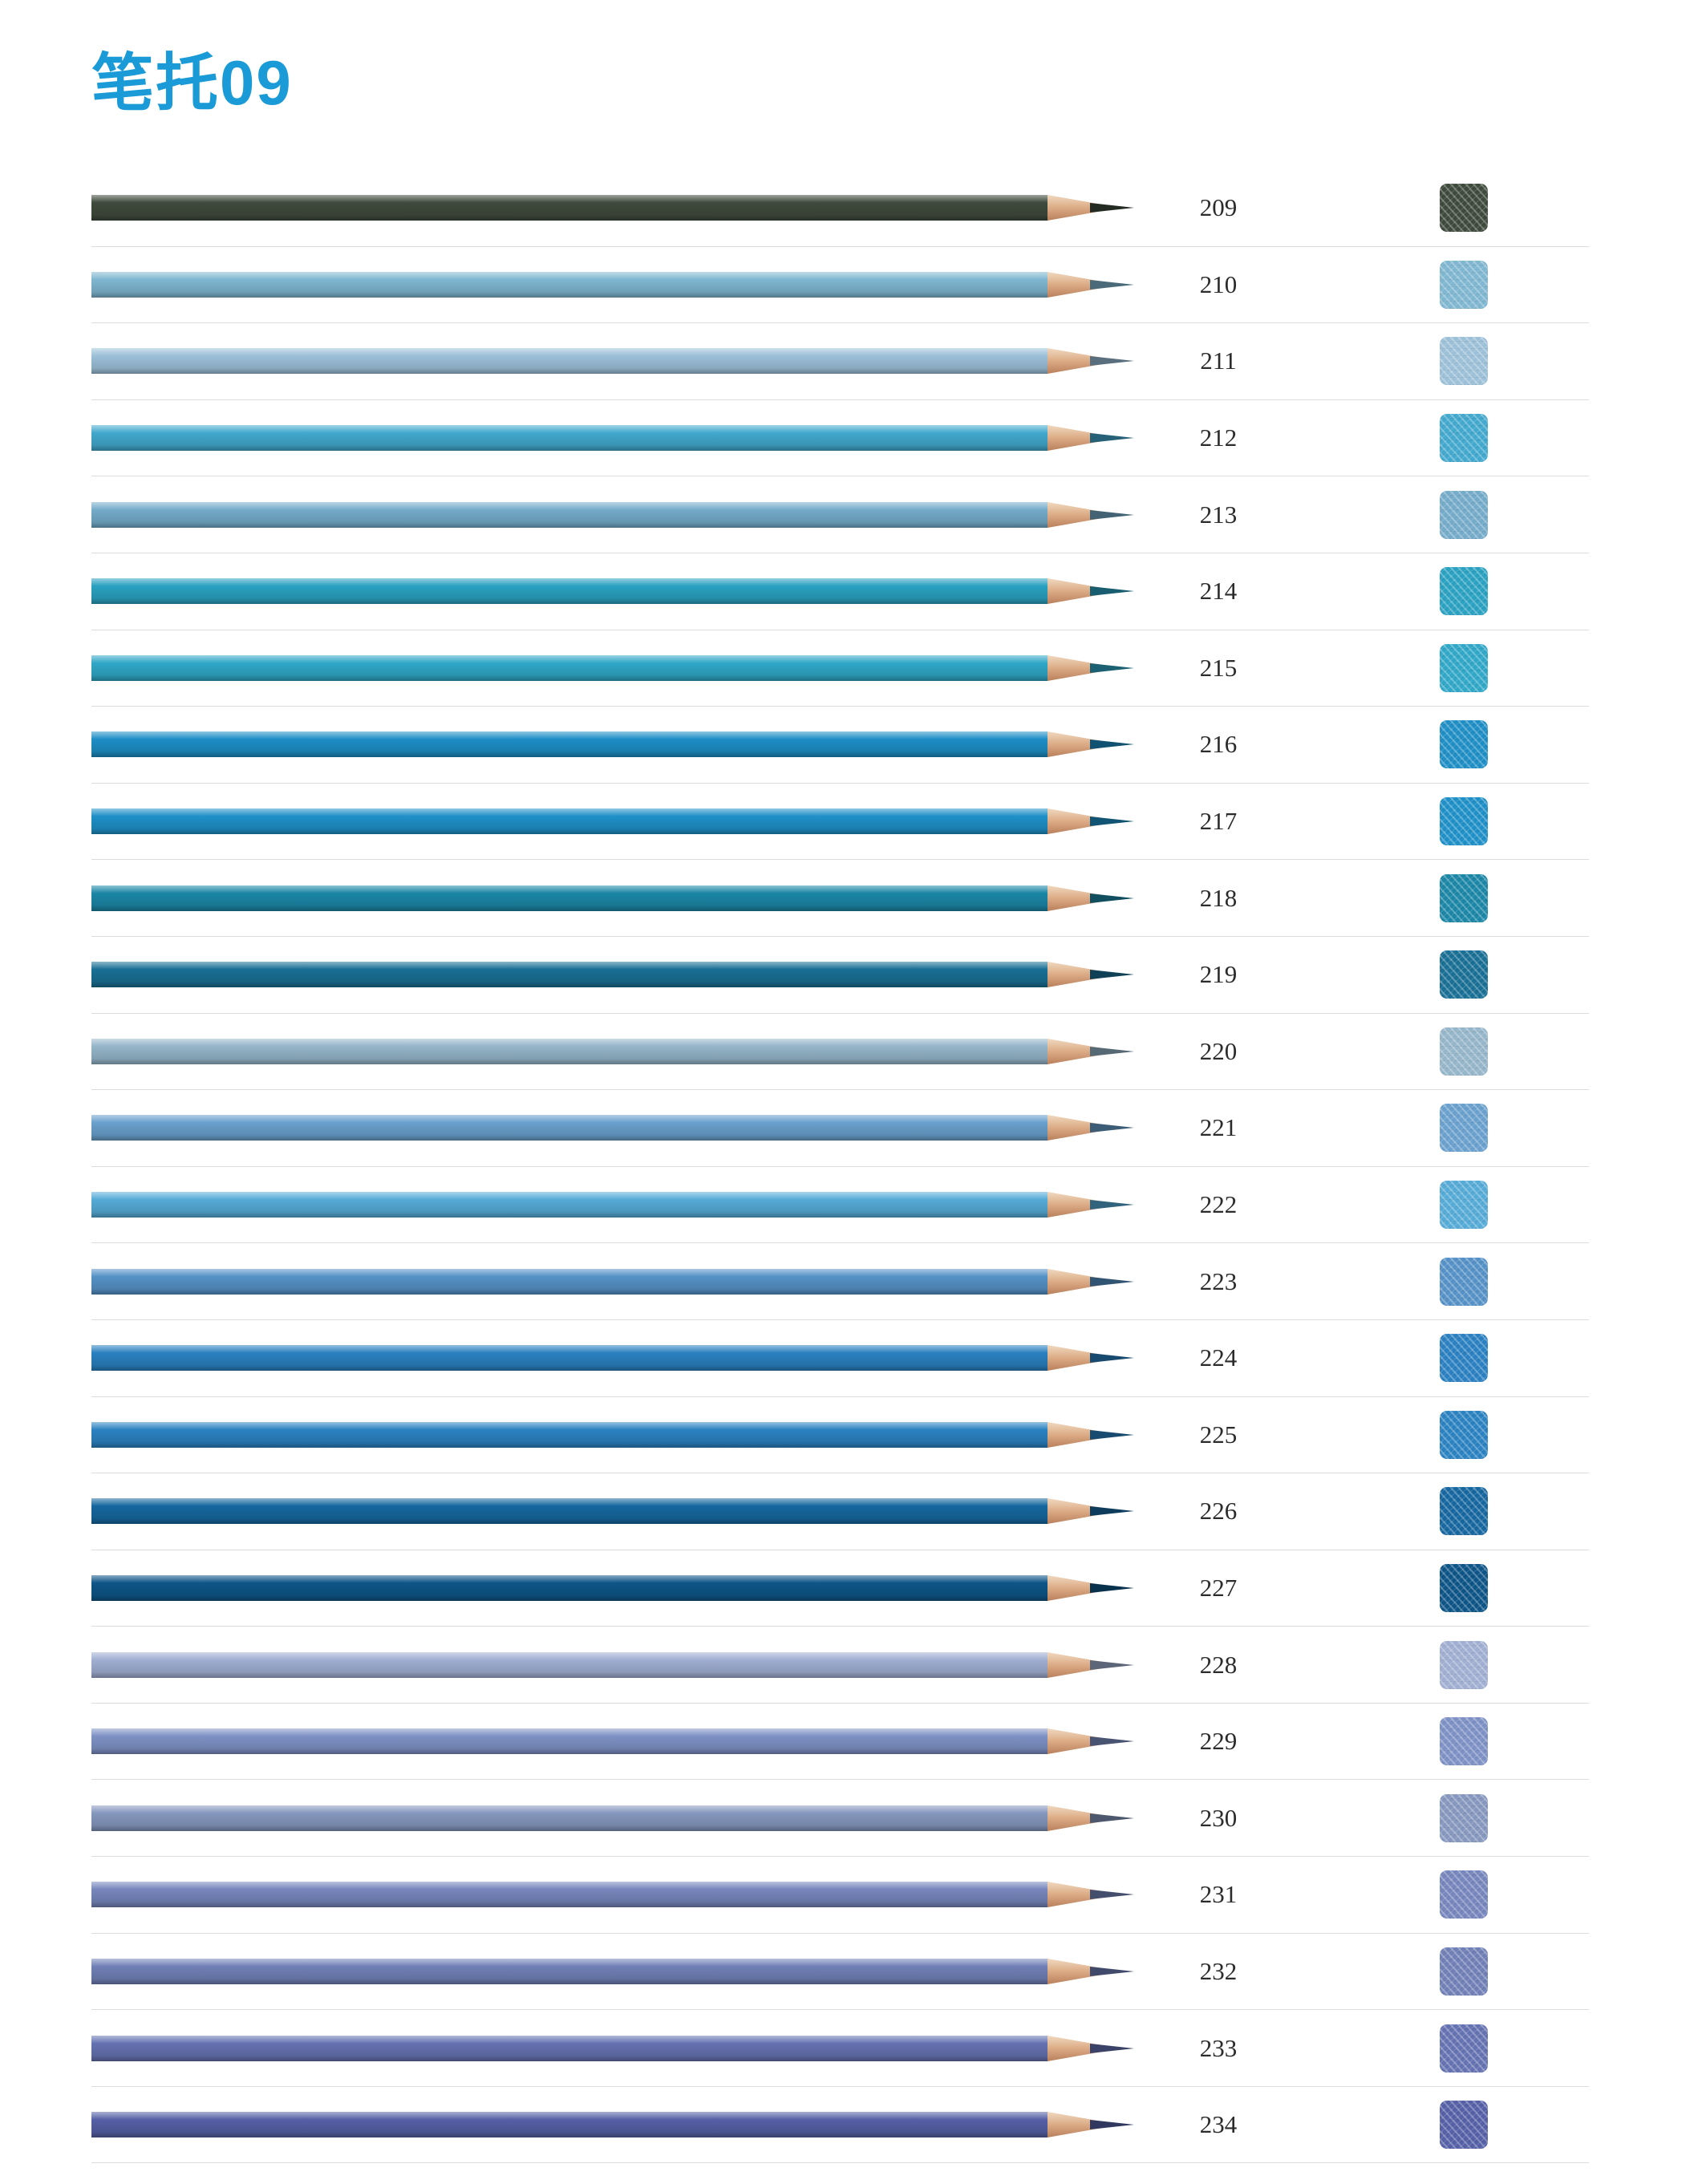 The height and width of the screenshot is (2184, 1706). I want to click on pencil-row: 216, so click(840, 745).